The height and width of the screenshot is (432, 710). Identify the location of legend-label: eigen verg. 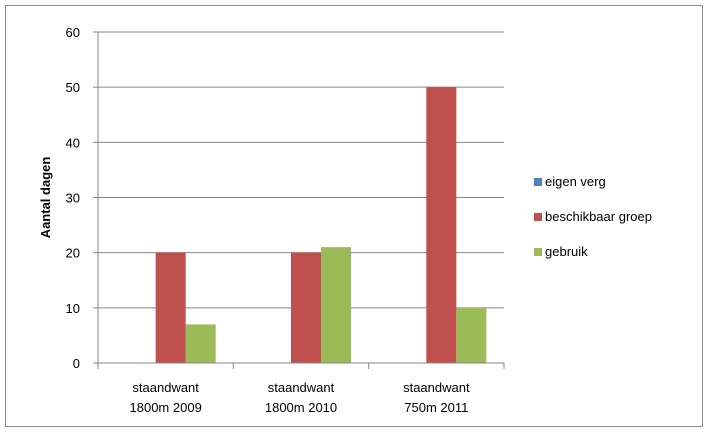
(575, 181).